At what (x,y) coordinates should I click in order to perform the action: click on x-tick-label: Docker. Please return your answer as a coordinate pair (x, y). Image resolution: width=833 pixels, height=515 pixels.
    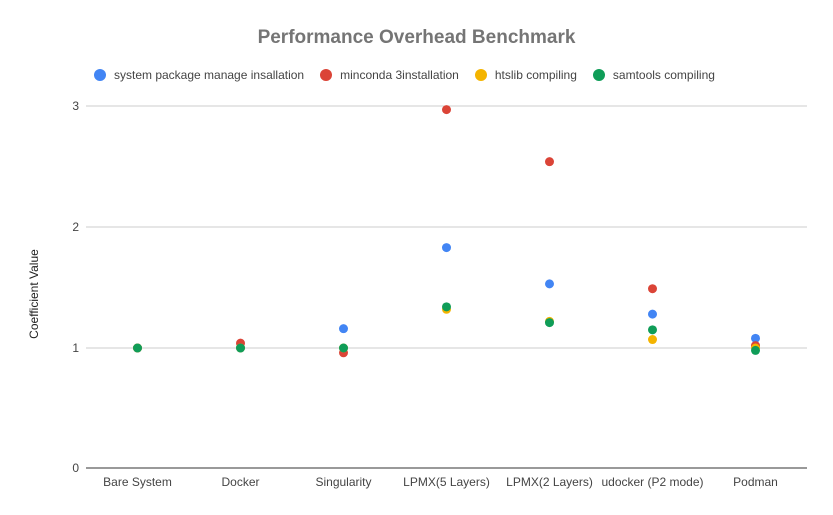
    Looking at the image, I should click on (240, 482).